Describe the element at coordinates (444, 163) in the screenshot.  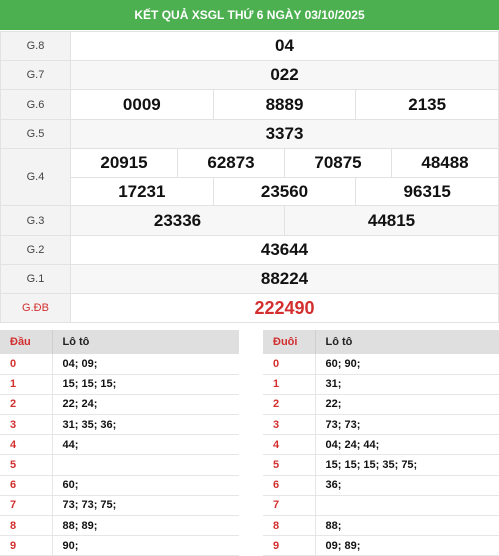
I see `prize-value: 48488` at that location.